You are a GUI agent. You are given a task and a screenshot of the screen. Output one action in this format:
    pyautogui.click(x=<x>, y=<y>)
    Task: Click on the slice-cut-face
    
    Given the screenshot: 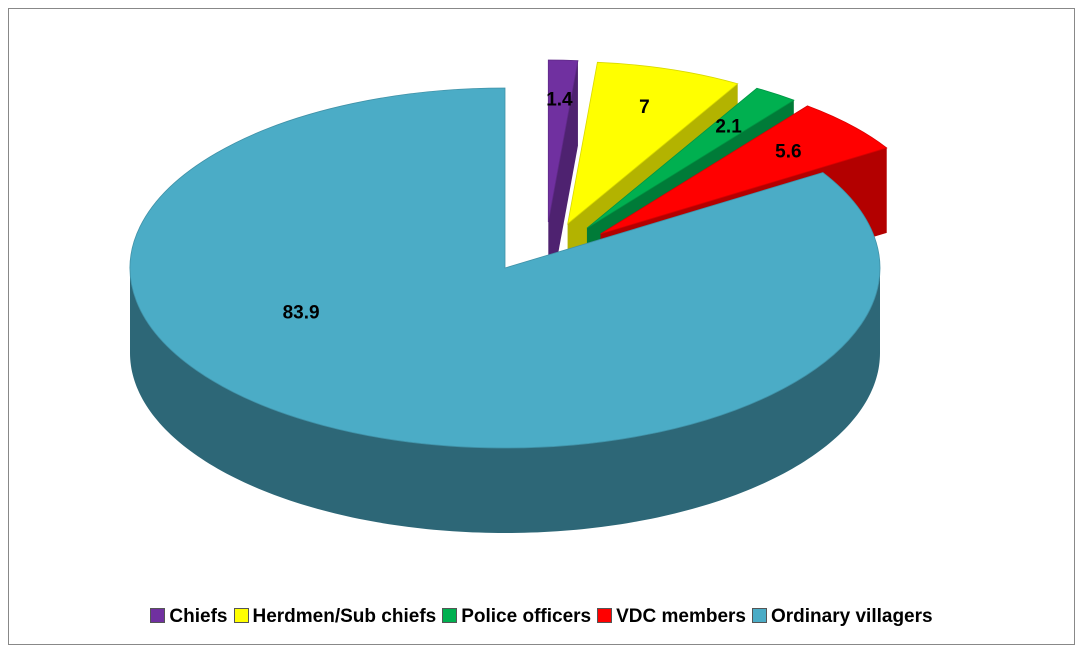 What is the action you would take?
    pyautogui.click(x=563, y=184)
    